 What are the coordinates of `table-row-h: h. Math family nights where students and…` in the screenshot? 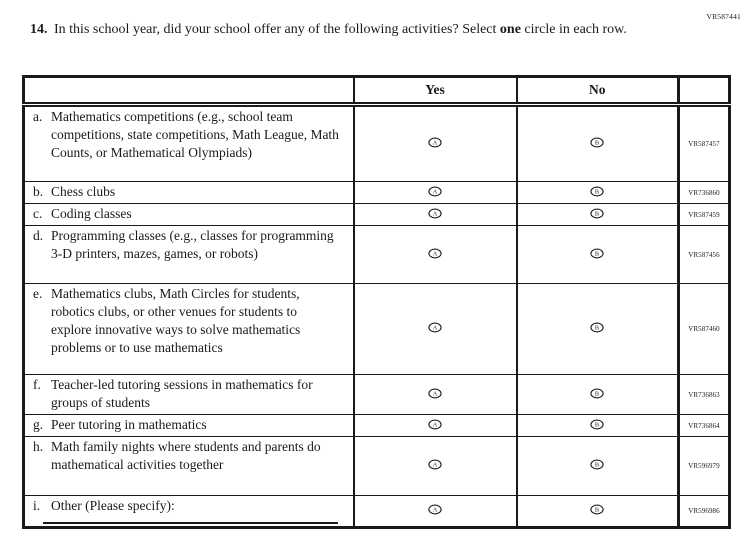 It's located at (376, 466).